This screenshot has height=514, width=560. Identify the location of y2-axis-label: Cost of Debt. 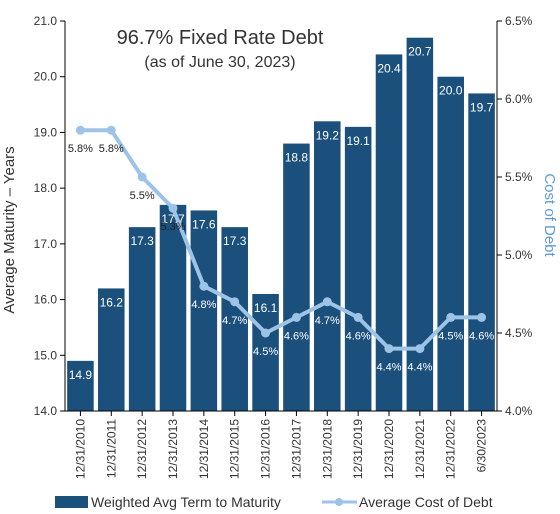
(549, 215).